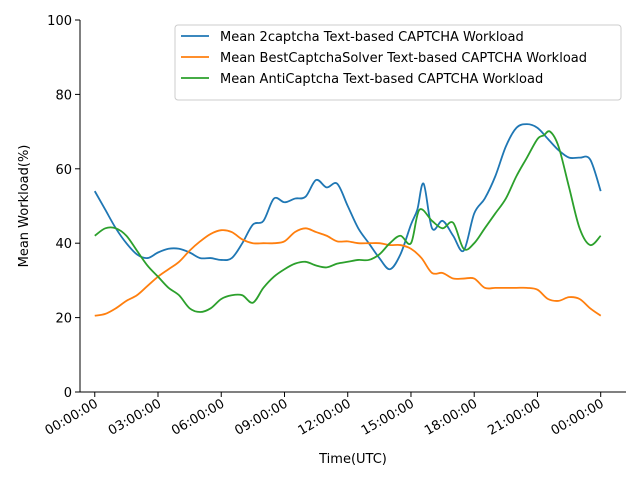  What do you see at coordinates (388, 417) in the screenshot?
I see `x-tick-label: 15:00:00` at bounding box center [388, 417].